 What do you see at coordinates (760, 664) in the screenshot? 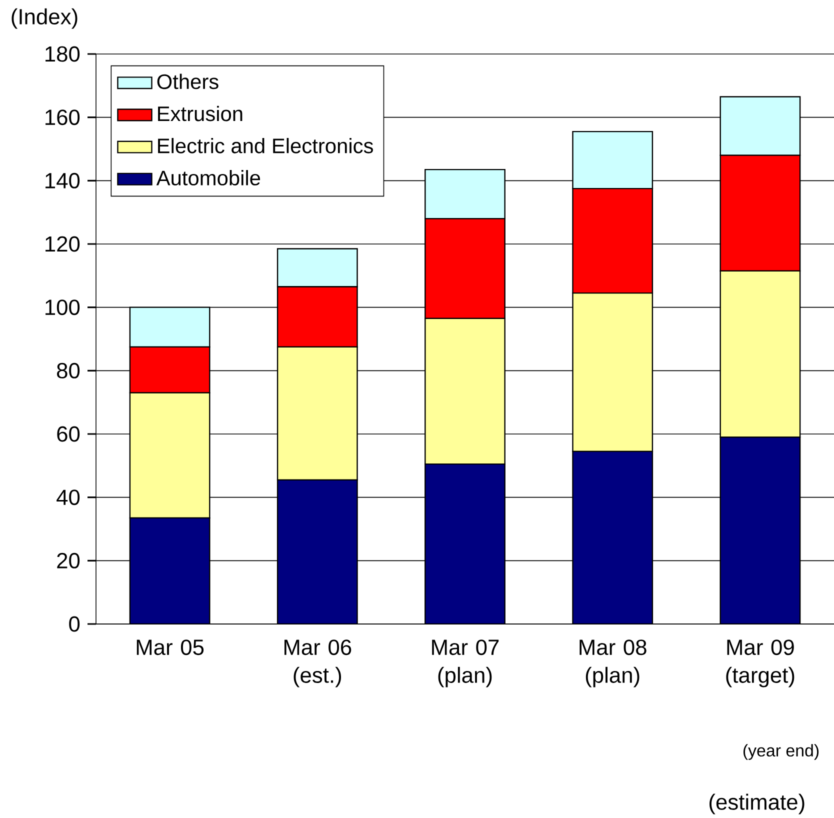
I see `x-tick-label: Mar 09 (target)` at bounding box center [760, 664].